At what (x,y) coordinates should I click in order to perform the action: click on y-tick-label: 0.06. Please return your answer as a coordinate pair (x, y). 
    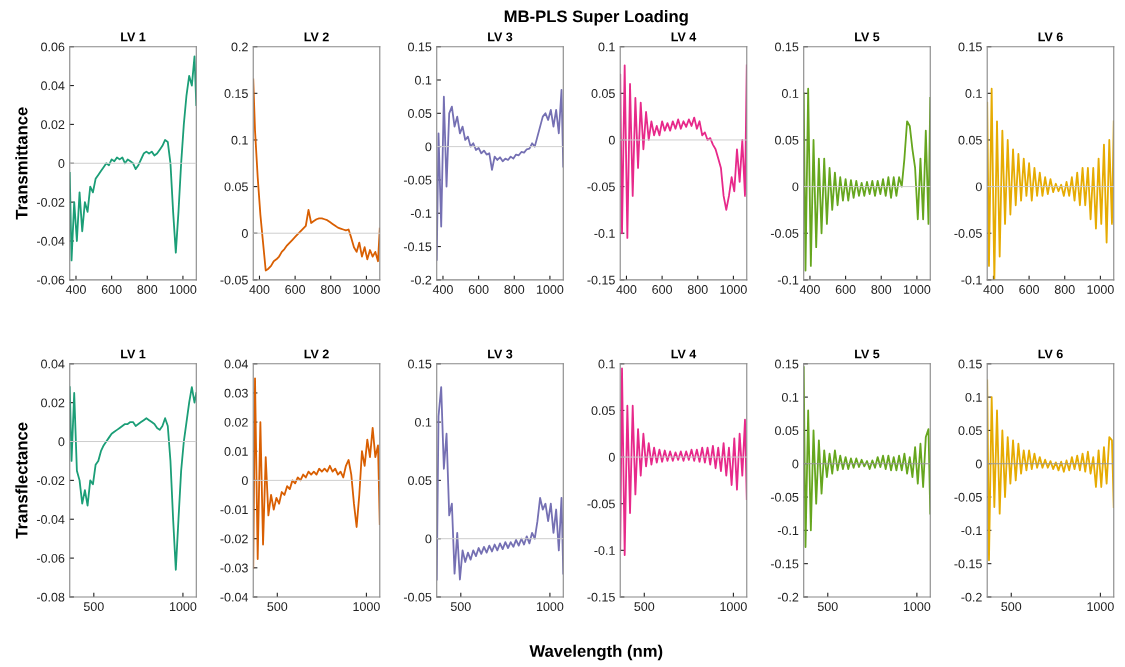
    Looking at the image, I should click on (53, 47).